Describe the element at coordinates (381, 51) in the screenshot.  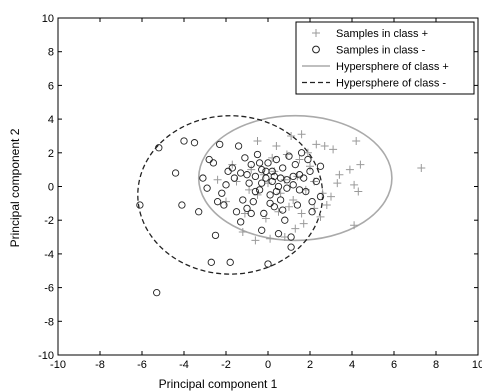
I see `legend-label: Samples in class -` at that location.